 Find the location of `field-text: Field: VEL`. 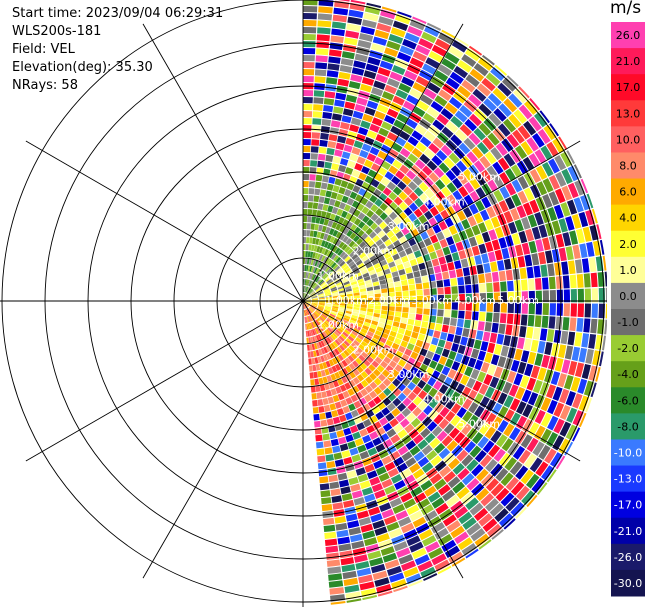

field-text: Field: VEL is located at coordinates (43, 49).